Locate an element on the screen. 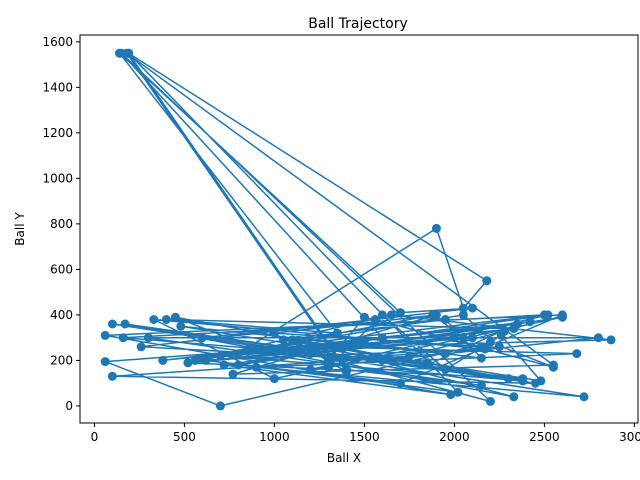 This screenshot has height=480, width=640. y-tick-label: 1200 is located at coordinates (57, 133).